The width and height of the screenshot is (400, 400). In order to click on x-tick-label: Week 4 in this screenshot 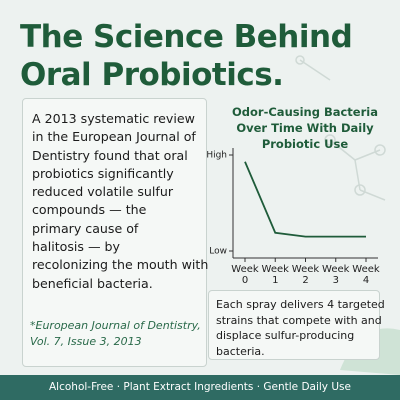, I will do `click(366, 275)`.